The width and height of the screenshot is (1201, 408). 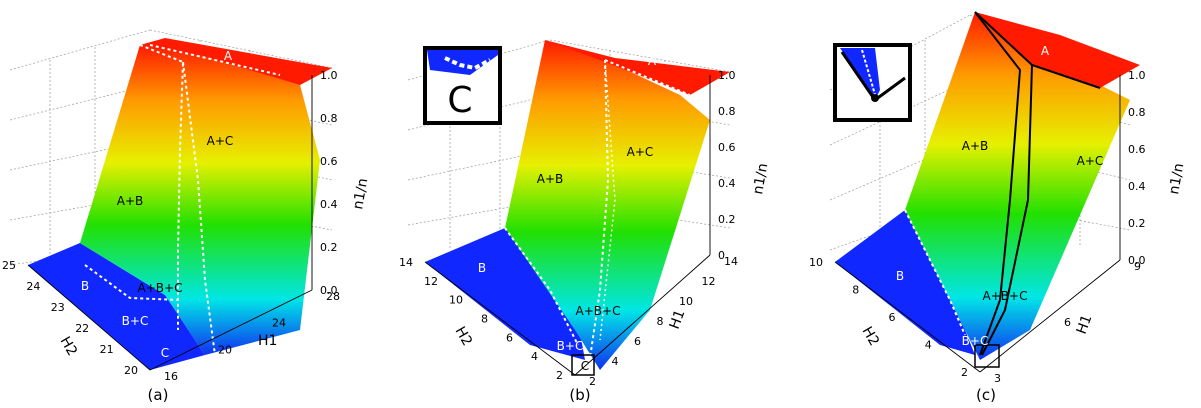 I want to click on x-tick-label: 22, so click(x=82, y=328).